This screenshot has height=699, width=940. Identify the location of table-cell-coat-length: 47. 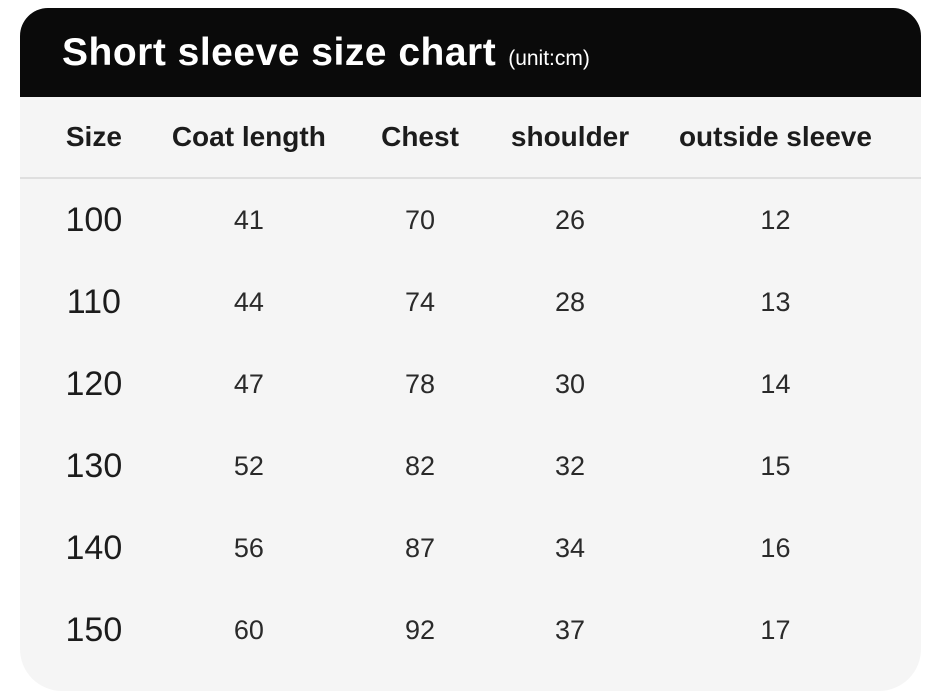
(248, 383).